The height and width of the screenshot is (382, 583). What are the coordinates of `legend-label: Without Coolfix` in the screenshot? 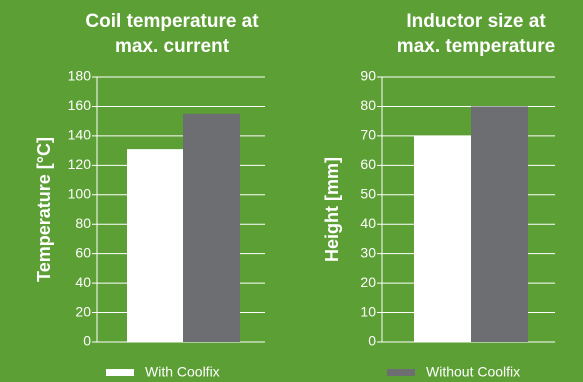 It's located at (473, 372).